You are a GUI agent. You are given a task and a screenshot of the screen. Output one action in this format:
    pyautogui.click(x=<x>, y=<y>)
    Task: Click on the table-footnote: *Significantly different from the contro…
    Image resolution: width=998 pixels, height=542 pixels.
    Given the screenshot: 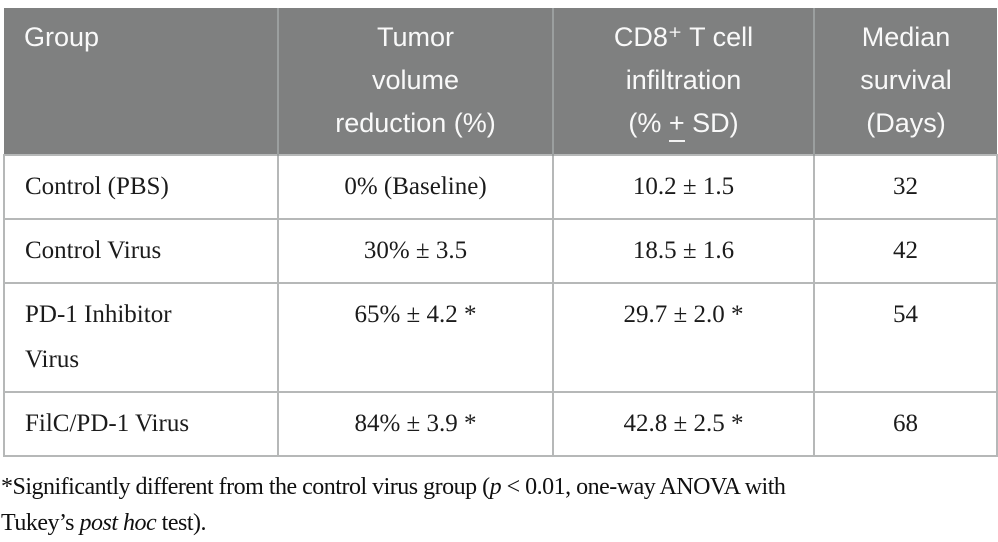 What is the action you would take?
    pyautogui.click(x=490, y=505)
    